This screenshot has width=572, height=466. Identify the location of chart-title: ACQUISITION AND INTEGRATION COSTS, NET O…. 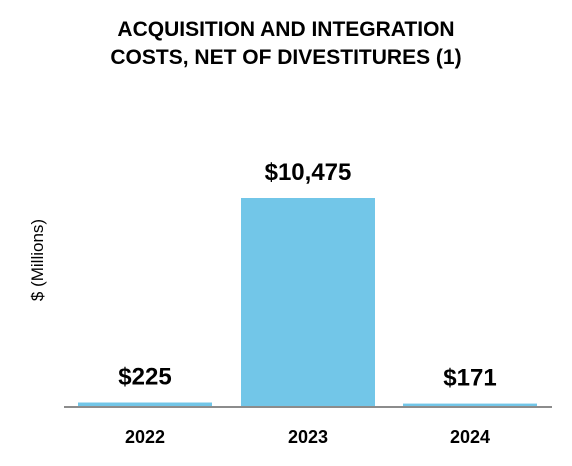
(286, 44).